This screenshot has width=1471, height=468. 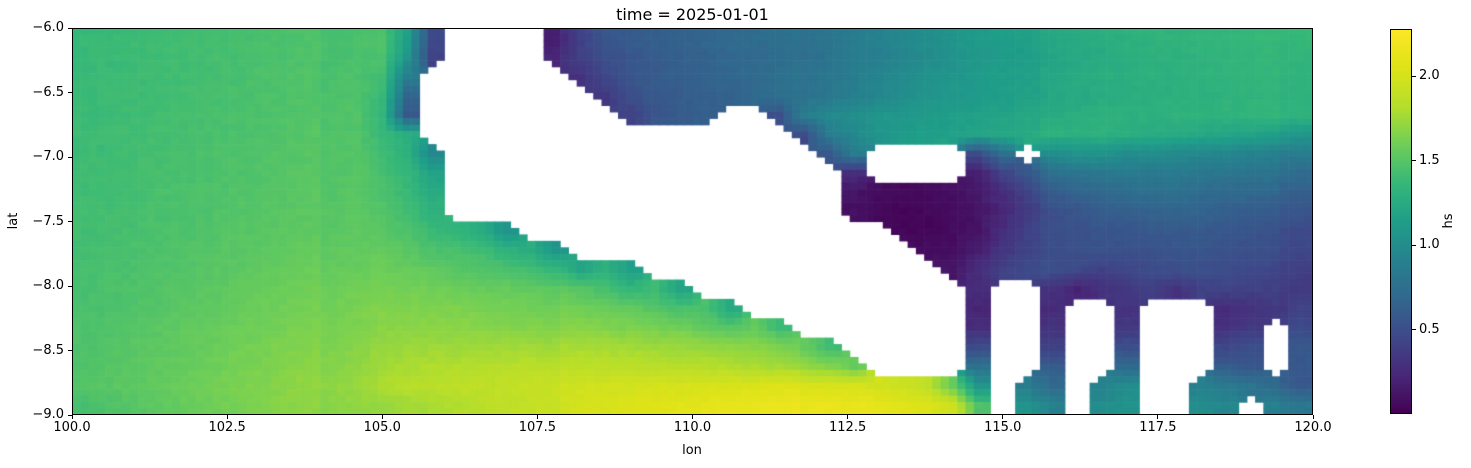 I want to click on x-tick-label: 110.0, so click(x=692, y=427).